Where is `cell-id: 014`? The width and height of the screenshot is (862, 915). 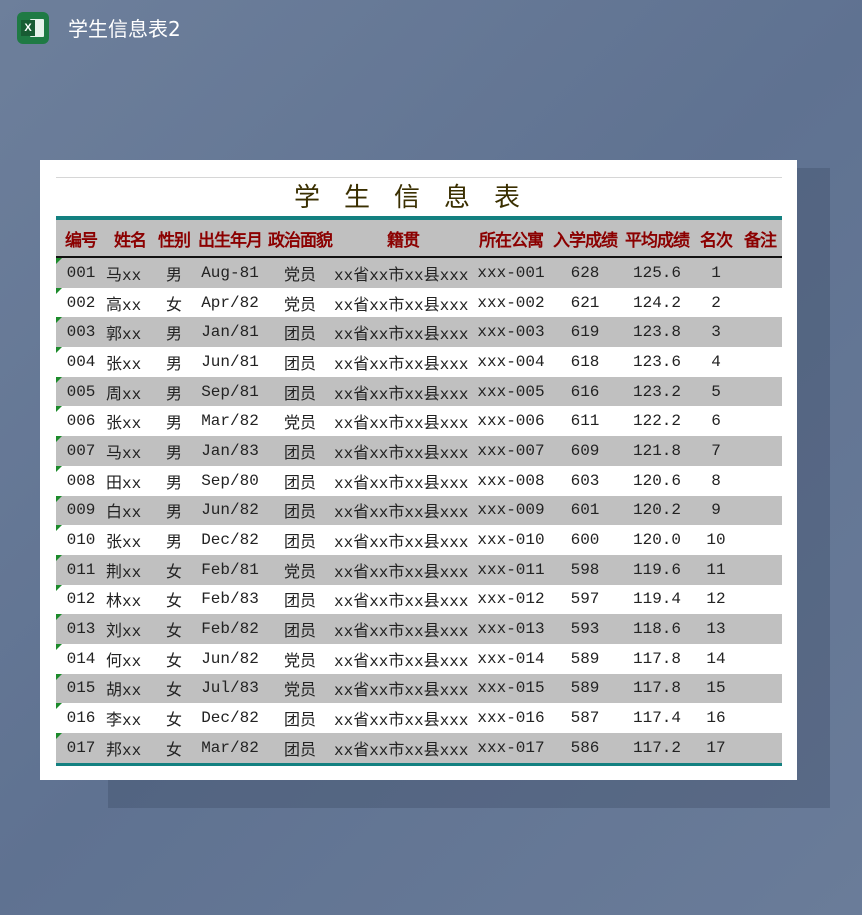 cell-id: 014 is located at coordinates (81, 658).